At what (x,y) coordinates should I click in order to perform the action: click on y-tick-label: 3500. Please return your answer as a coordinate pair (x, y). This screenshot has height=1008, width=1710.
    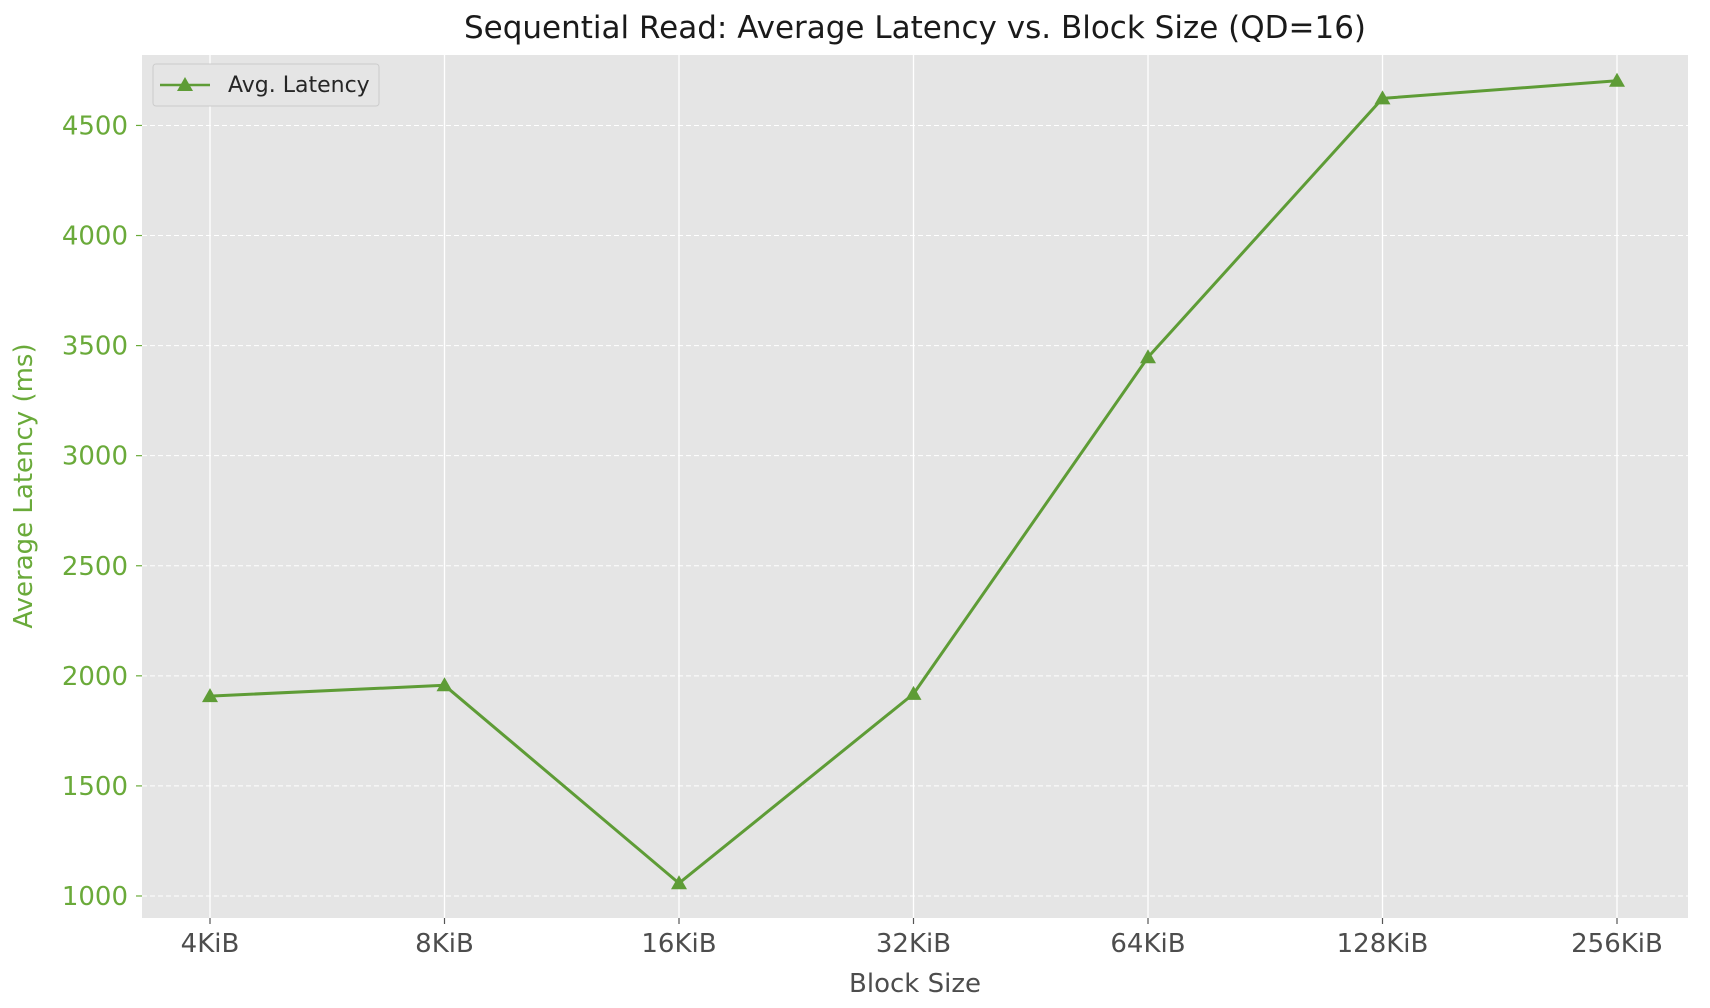
    Looking at the image, I should click on (95, 347).